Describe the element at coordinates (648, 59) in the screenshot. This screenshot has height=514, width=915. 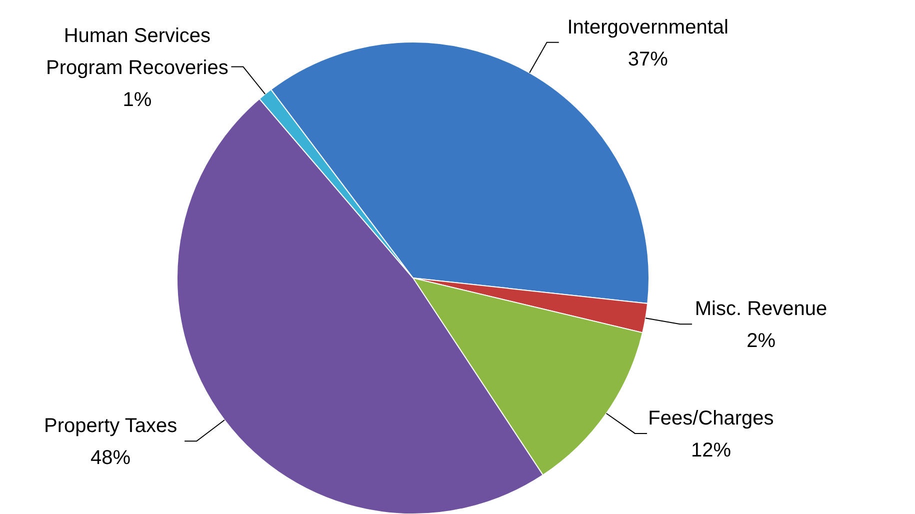
I see `data-label: 37%` at that location.